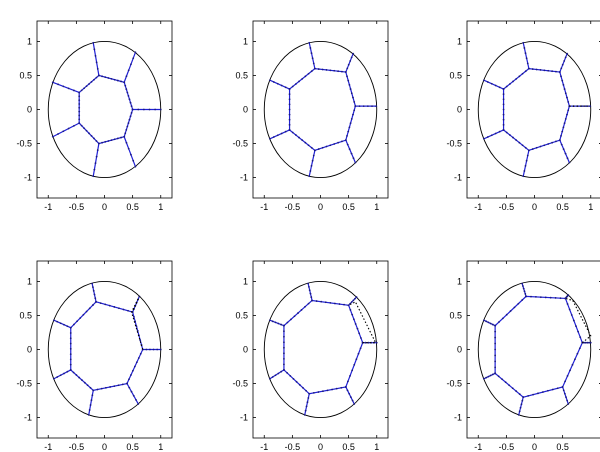 Image resolution: width=600 pixels, height=452 pixels. Describe the element at coordinates (129, 67) in the screenshot. I see `mesh-spoke` at that location.